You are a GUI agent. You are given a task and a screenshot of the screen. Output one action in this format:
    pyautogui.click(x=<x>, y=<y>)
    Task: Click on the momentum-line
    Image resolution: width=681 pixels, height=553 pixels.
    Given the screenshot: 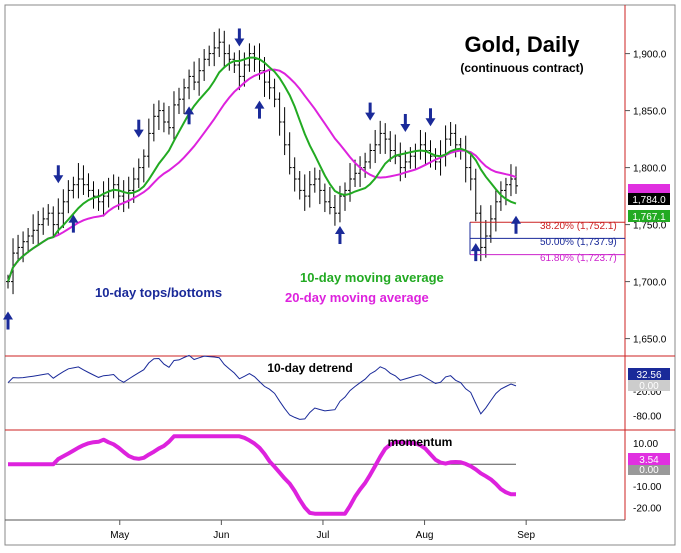 What is the action you would take?
    pyautogui.click(x=262, y=475)
    